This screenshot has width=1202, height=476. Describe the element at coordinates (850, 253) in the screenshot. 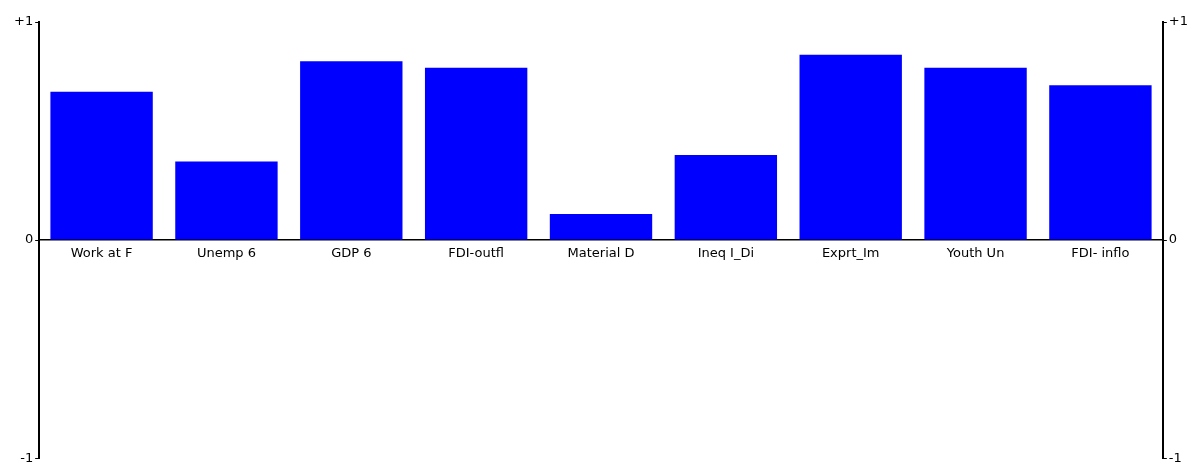

I see `x-tick-label: Exprt_Im` at that location.